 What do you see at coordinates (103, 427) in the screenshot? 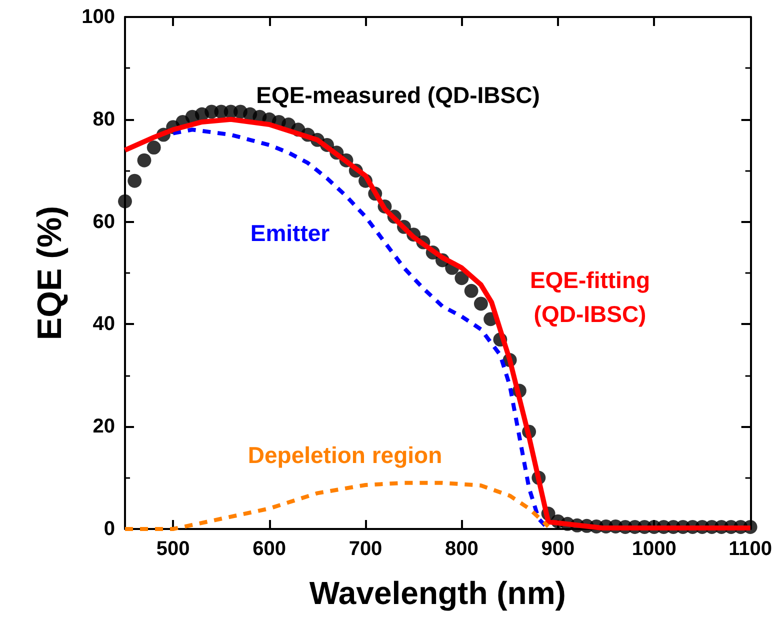
I see `y-tick-label: 20` at bounding box center [103, 427].